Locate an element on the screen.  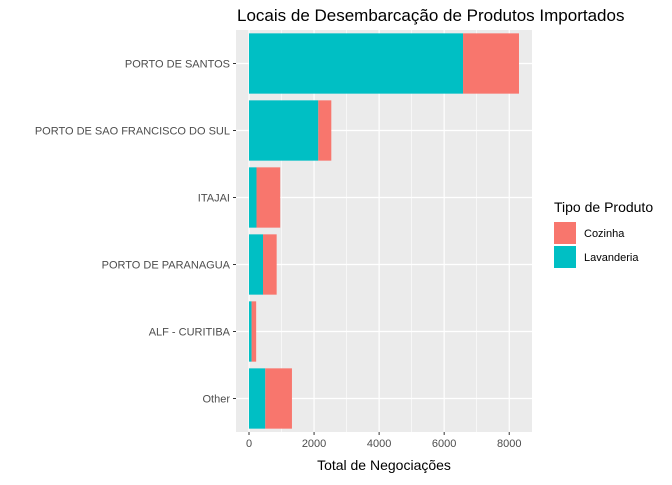
x-tick-label: 2000 is located at coordinates (314, 444).